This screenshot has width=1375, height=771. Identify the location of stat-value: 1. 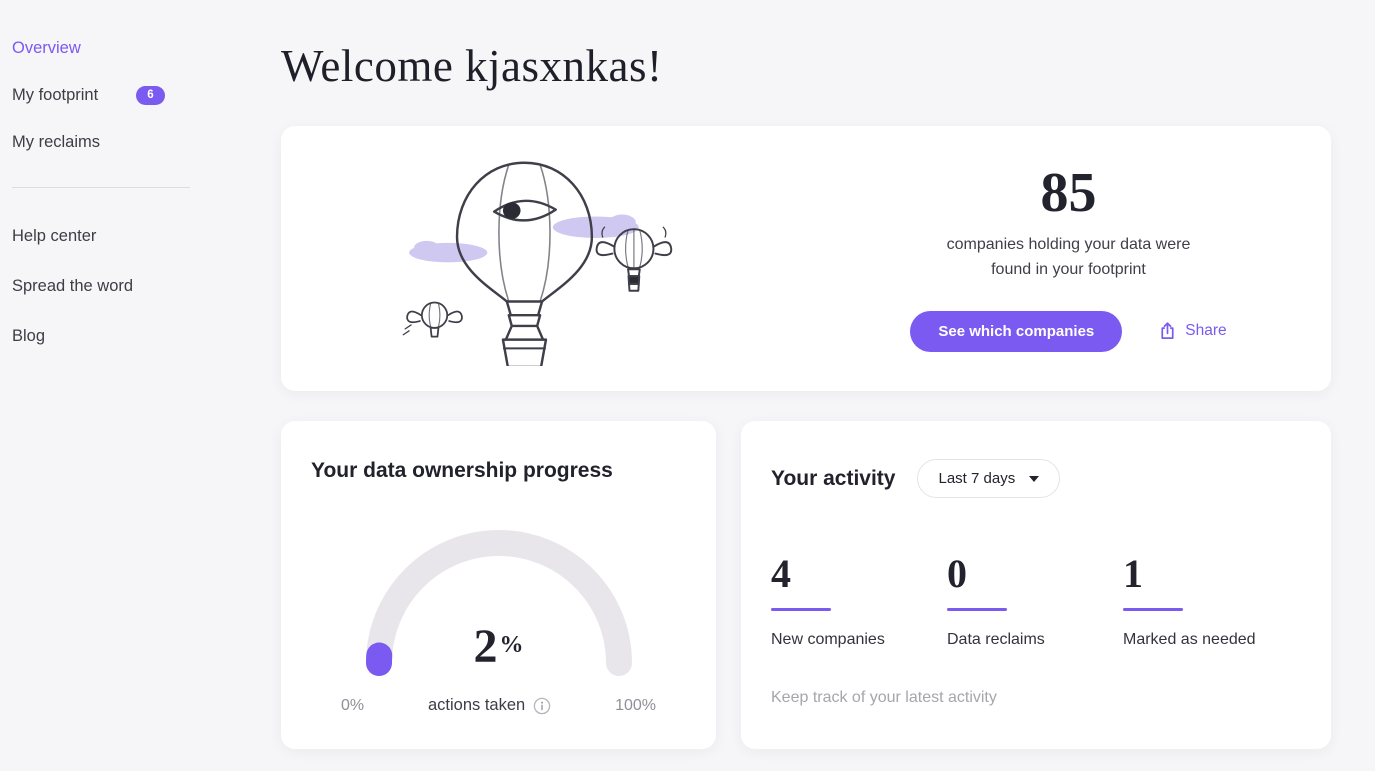
(1133, 573).